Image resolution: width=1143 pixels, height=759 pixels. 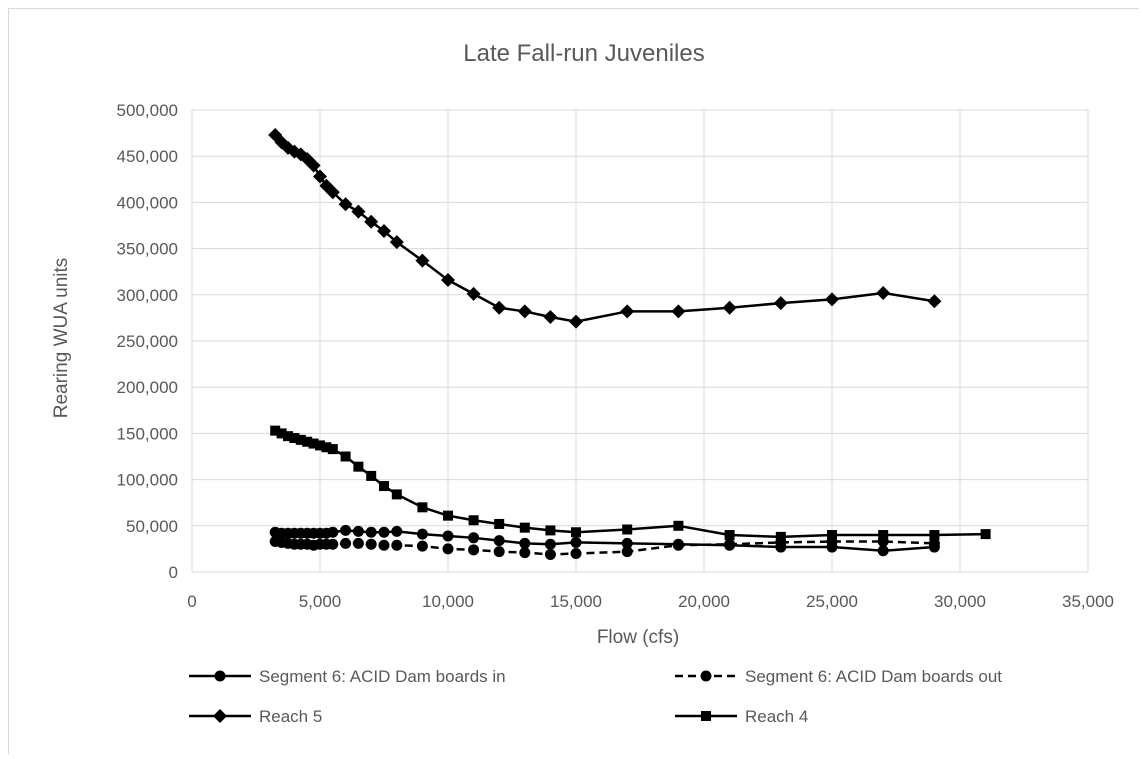 What do you see at coordinates (147, 480) in the screenshot?
I see `y-tick-label: 100,000` at bounding box center [147, 480].